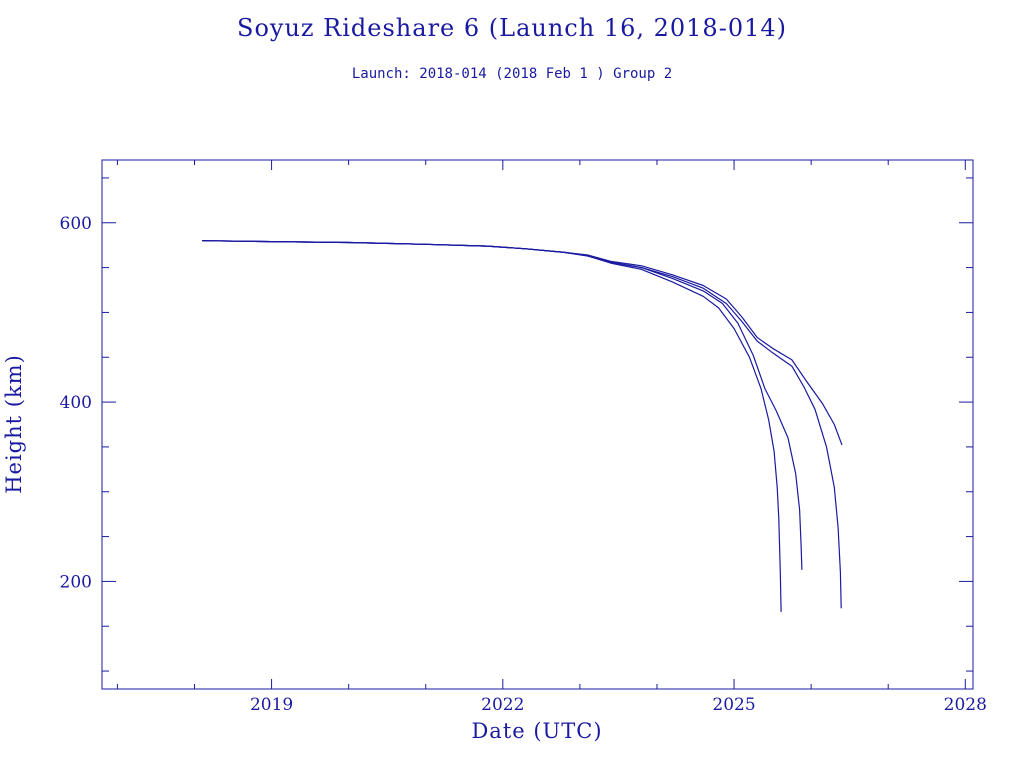 This screenshot has height=768, width=1024. I want to click on y-tick-label: 600, so click(76, 224).